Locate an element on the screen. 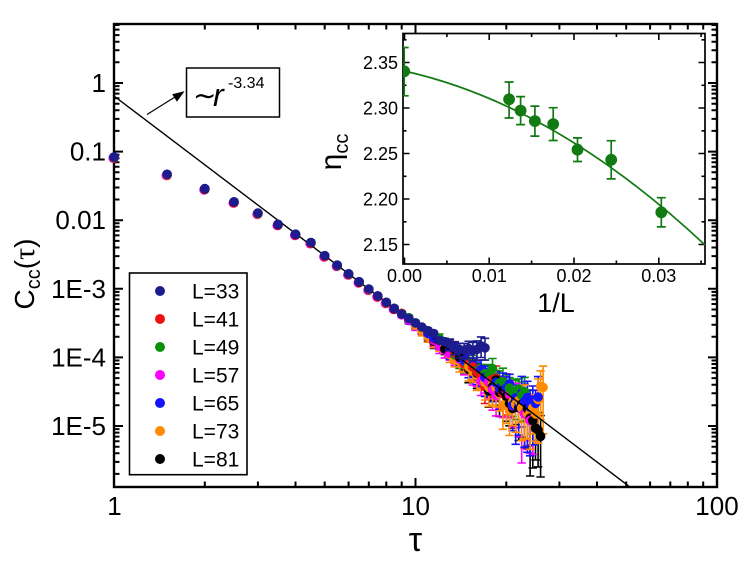  svg-text: 0.00 is located at coordinates (404, 276).